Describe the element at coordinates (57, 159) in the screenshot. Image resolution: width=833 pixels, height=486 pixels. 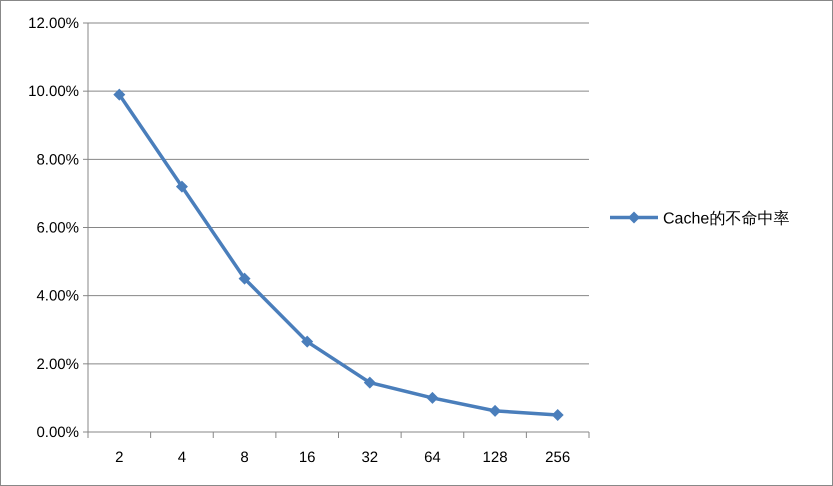
I see `y-tick-label: 8.00%` at that location.